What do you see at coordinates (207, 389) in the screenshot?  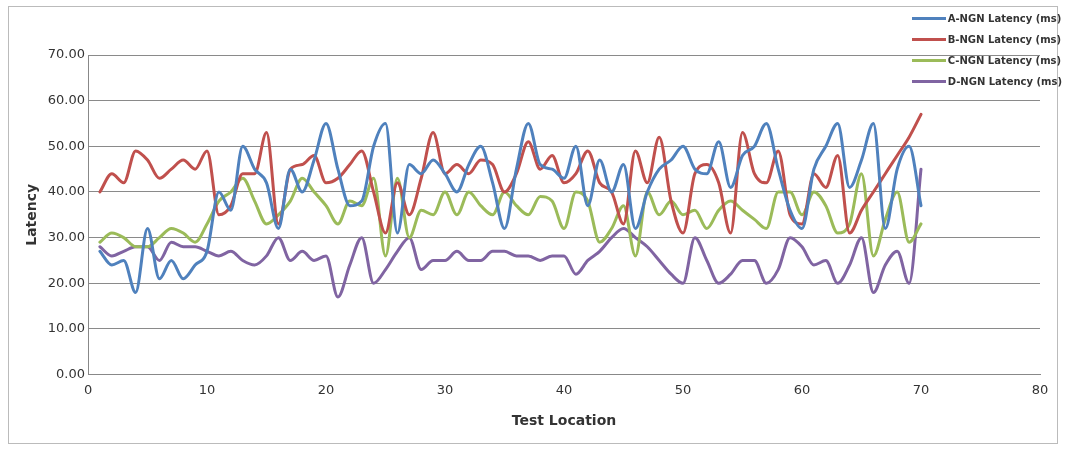 I see `x-tick-label: 10` at bounding box center [207, 389].